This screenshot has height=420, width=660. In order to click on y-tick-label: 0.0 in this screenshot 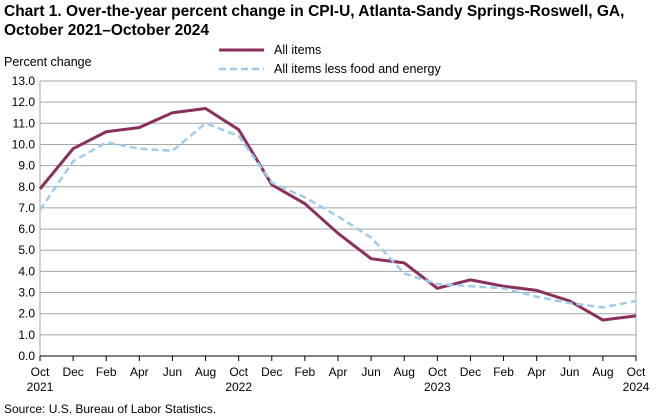, I will do `click(26, 356)`.